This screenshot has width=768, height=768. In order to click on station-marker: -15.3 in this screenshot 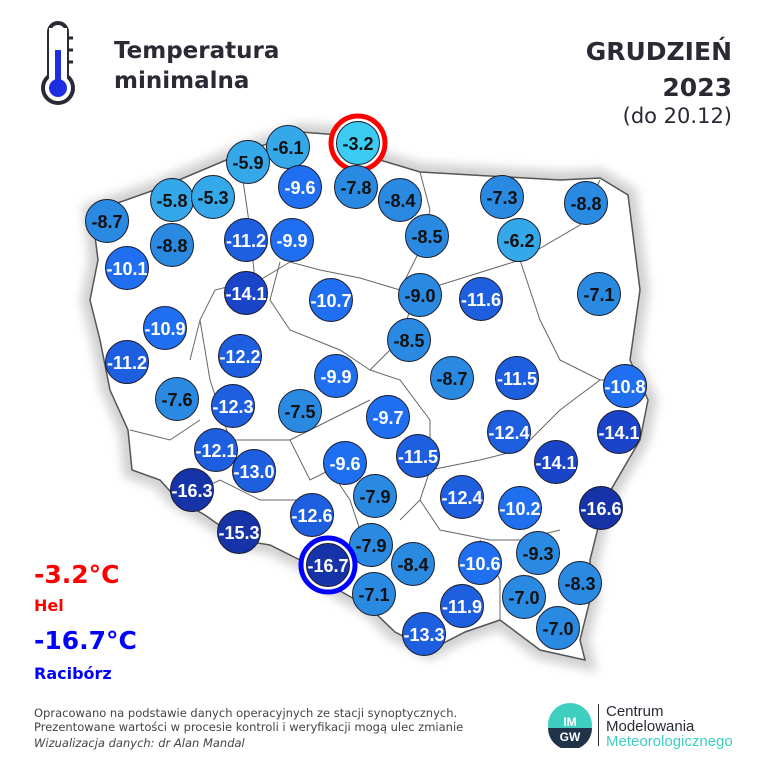, I will do `click(239, 532)`.